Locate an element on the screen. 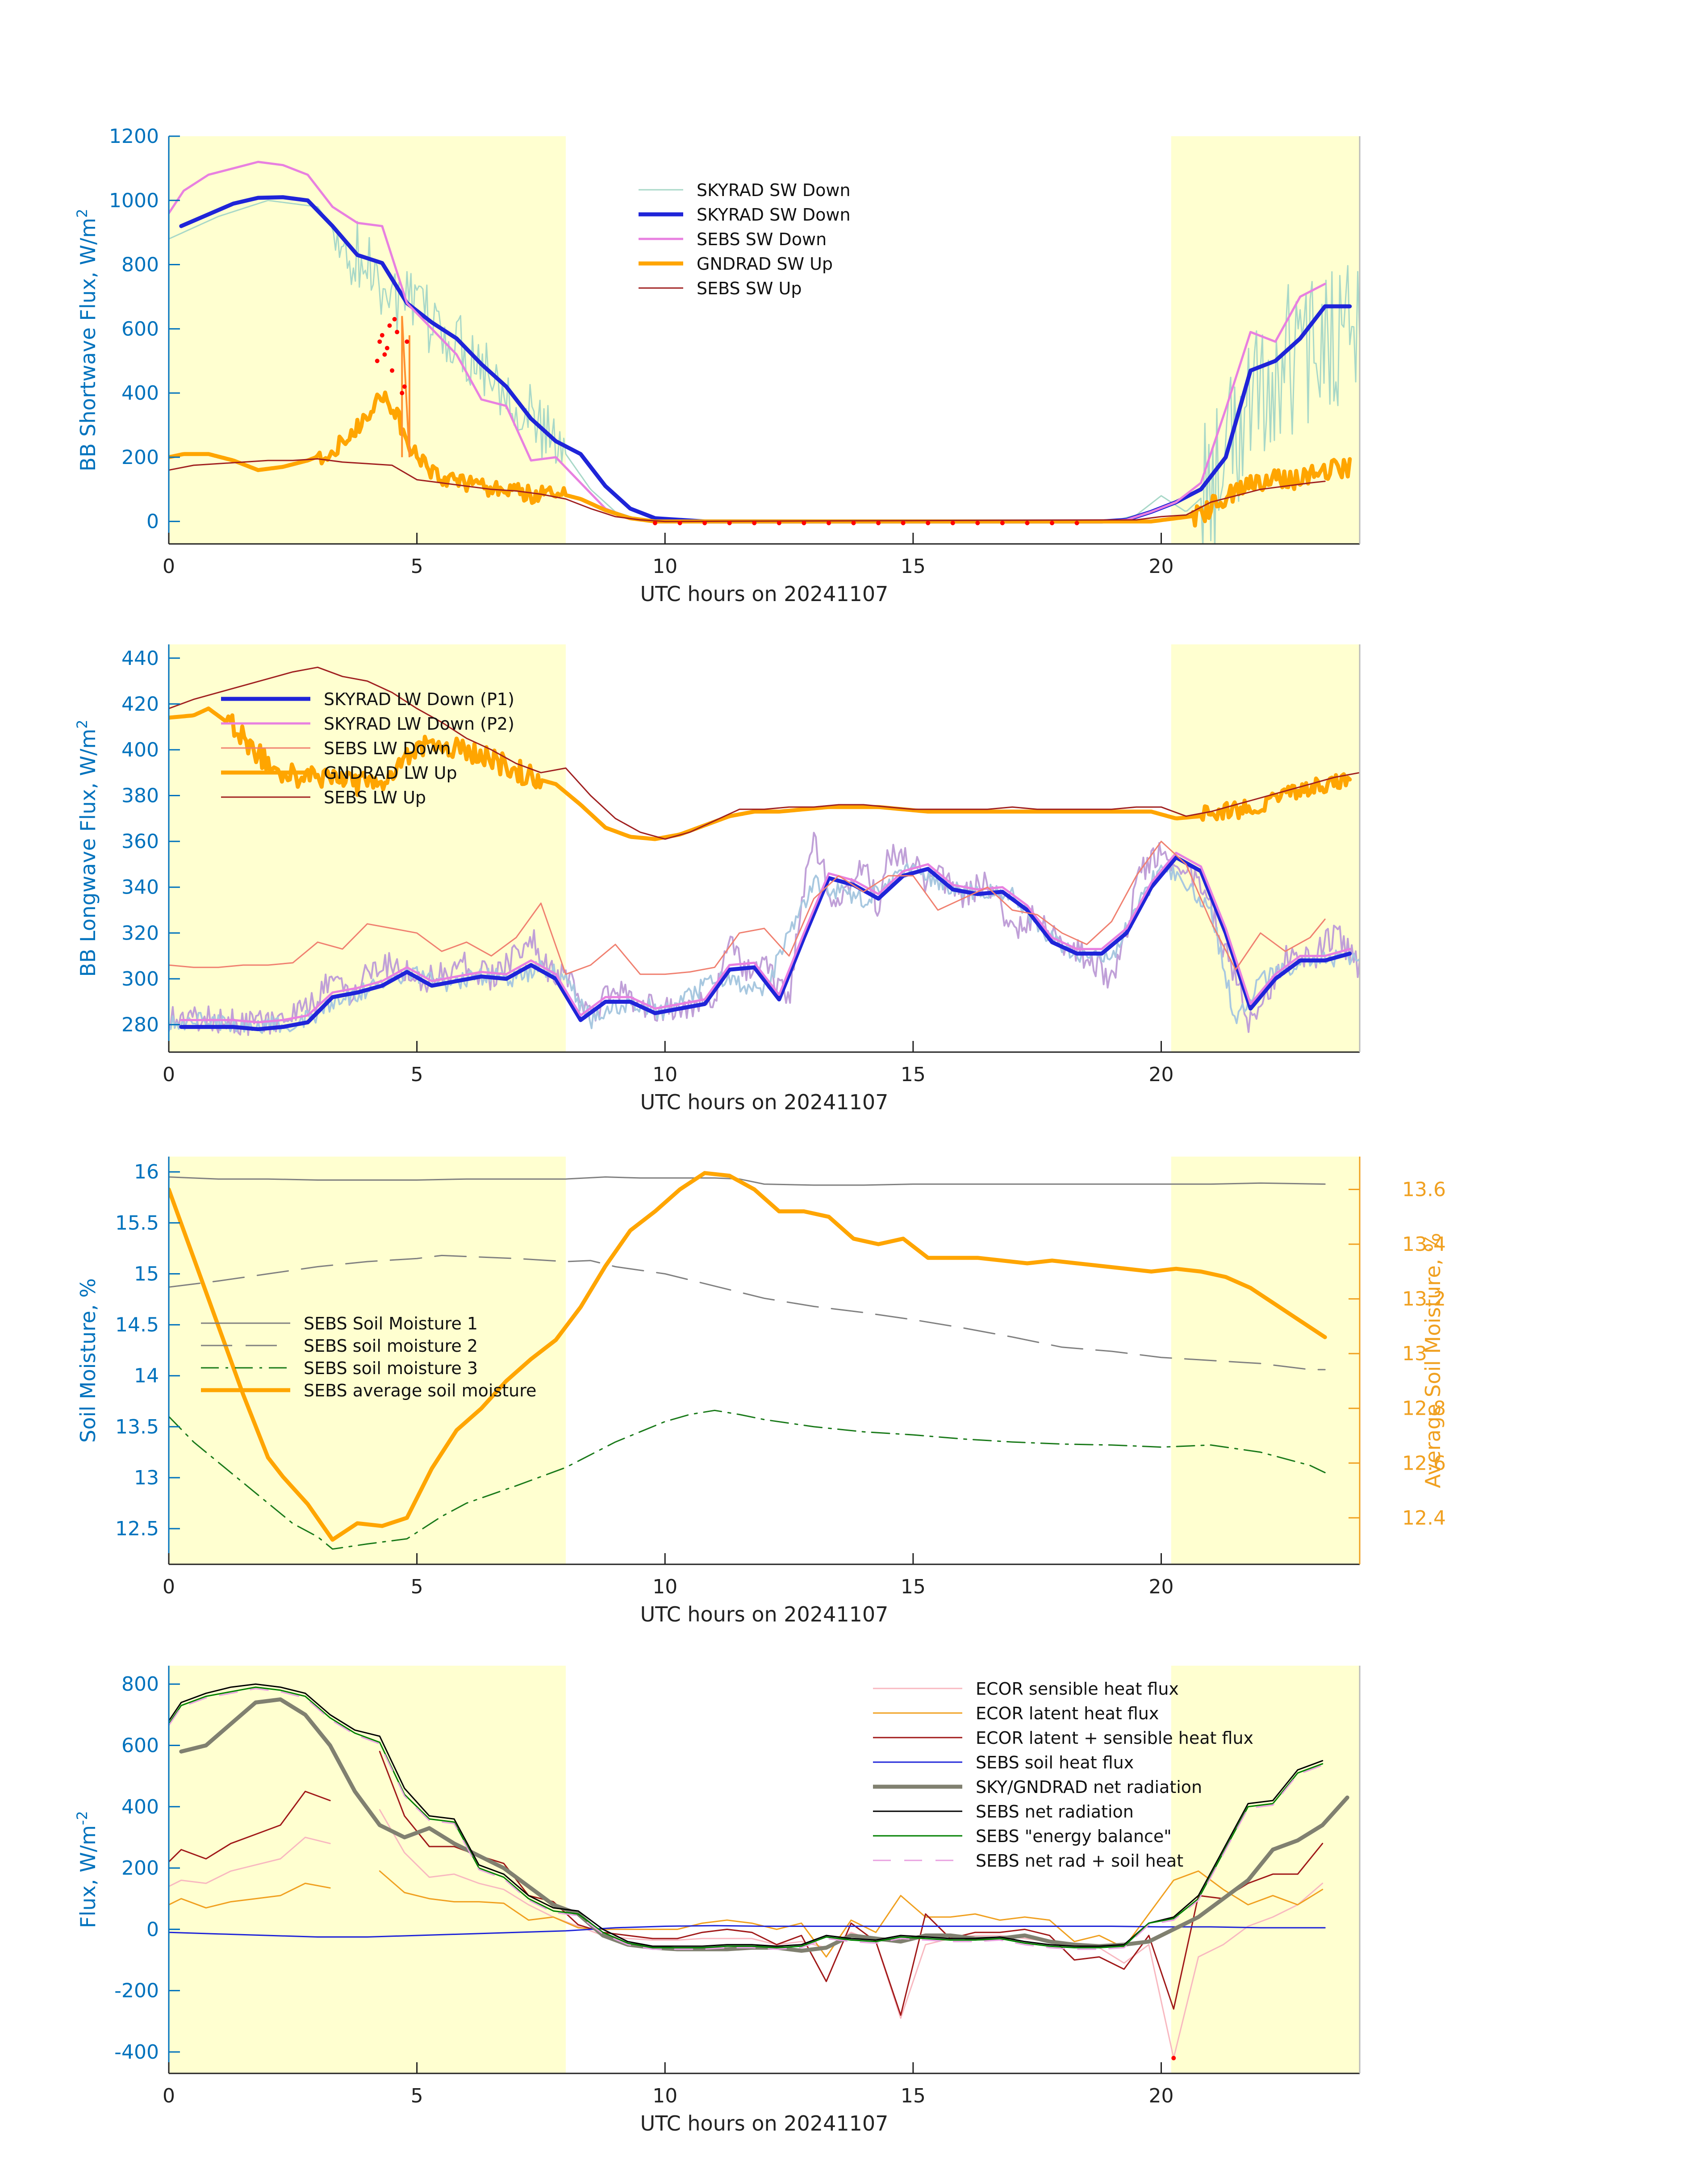  y-axis-label-text: BB Shortwave Flux, W/m is located at coordinates (88, 345).